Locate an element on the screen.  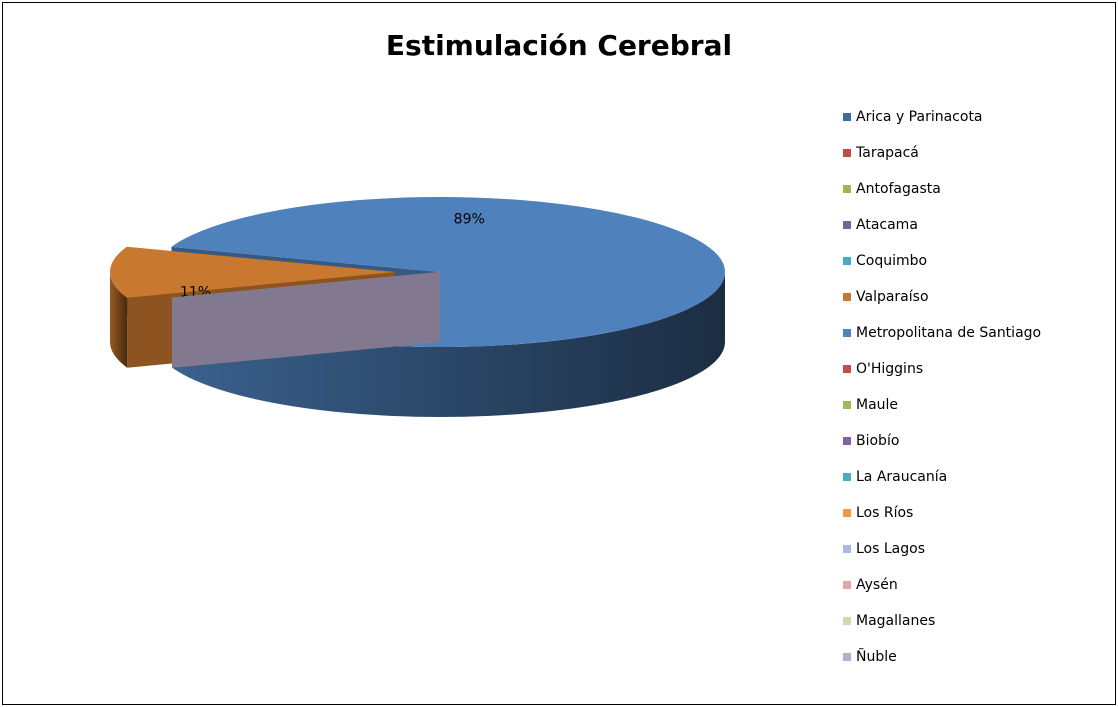
legend-label: Ñuble is located at coordinates (876, 656).